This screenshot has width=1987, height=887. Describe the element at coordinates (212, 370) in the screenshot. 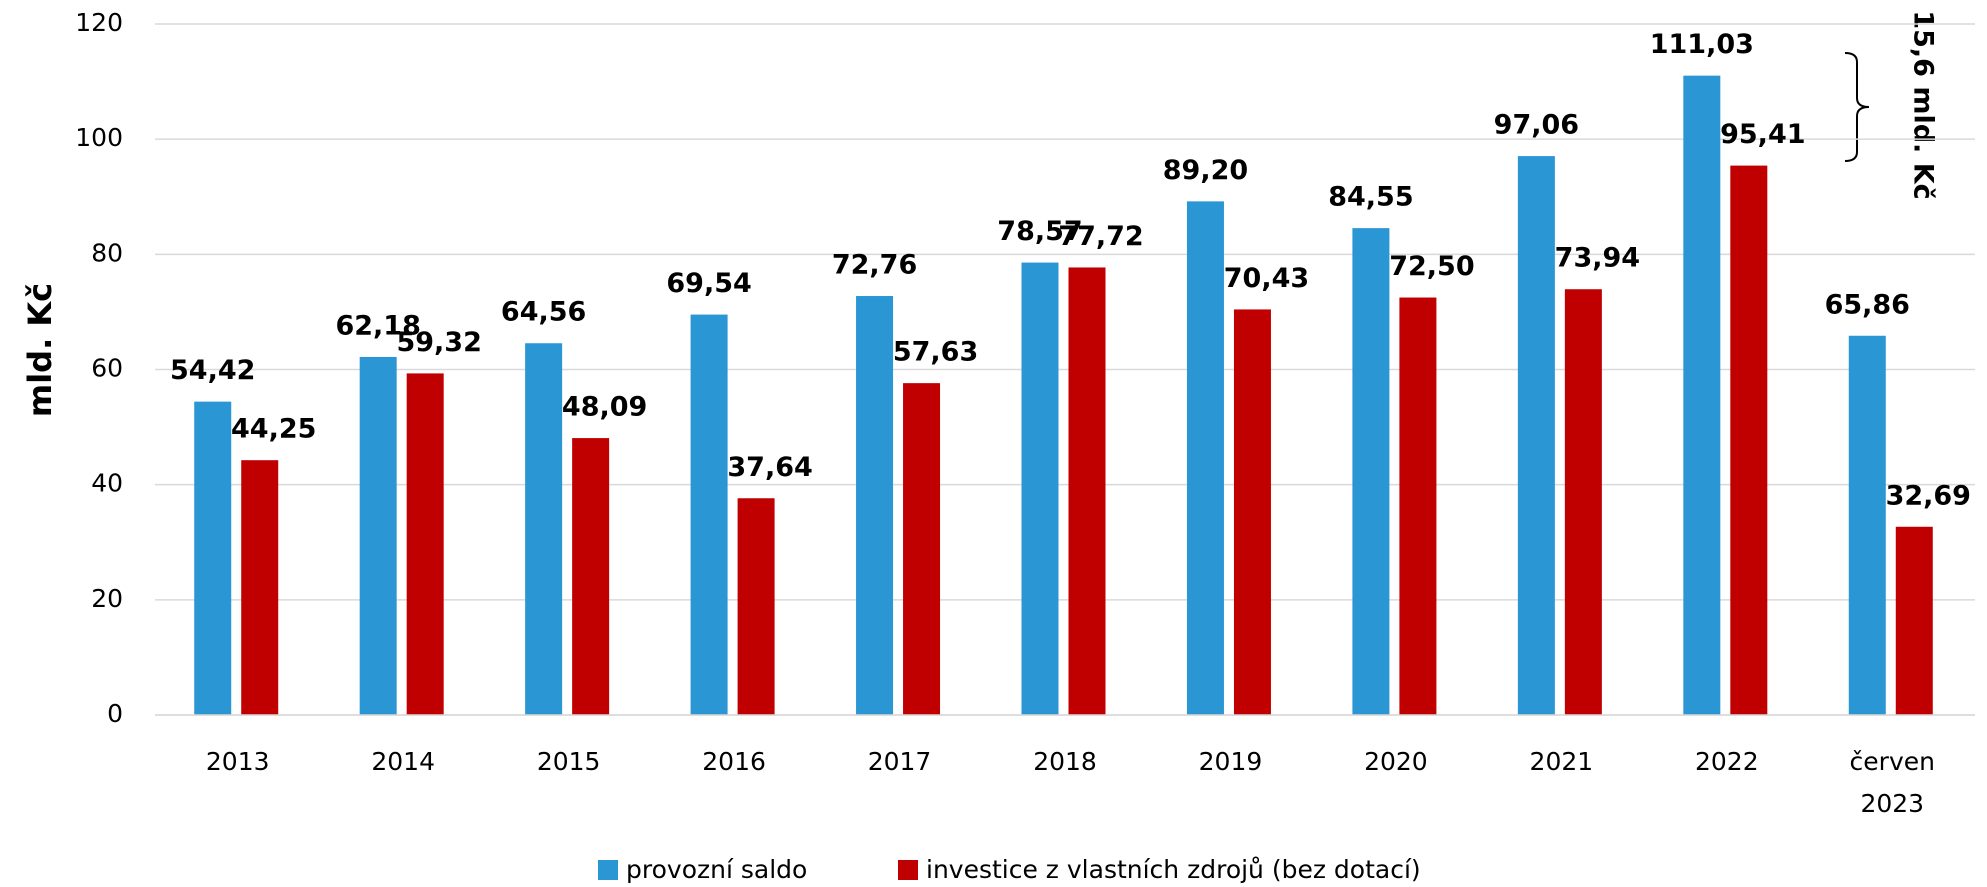

I see `data-label: 54,42` at that location.